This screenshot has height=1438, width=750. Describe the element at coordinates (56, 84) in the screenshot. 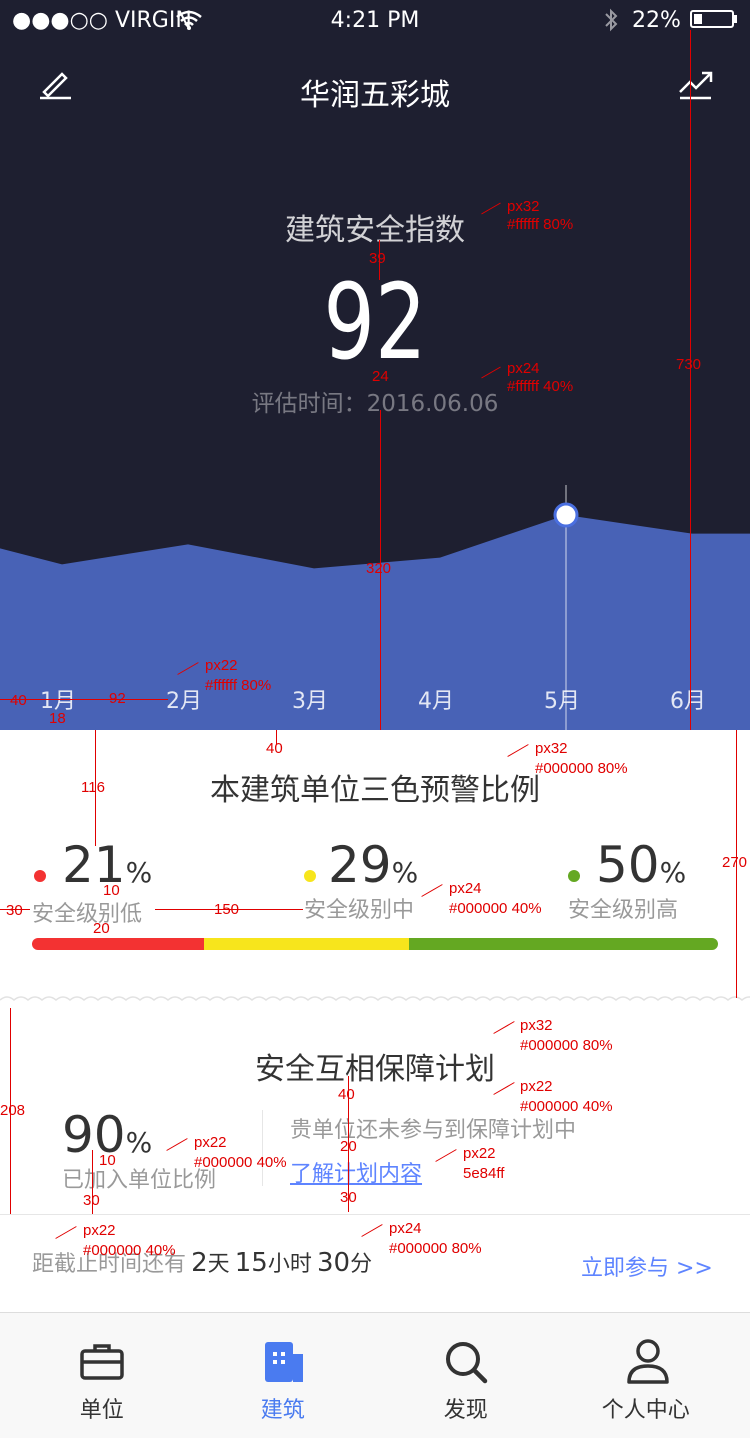

I see `edit-icon` at that location.